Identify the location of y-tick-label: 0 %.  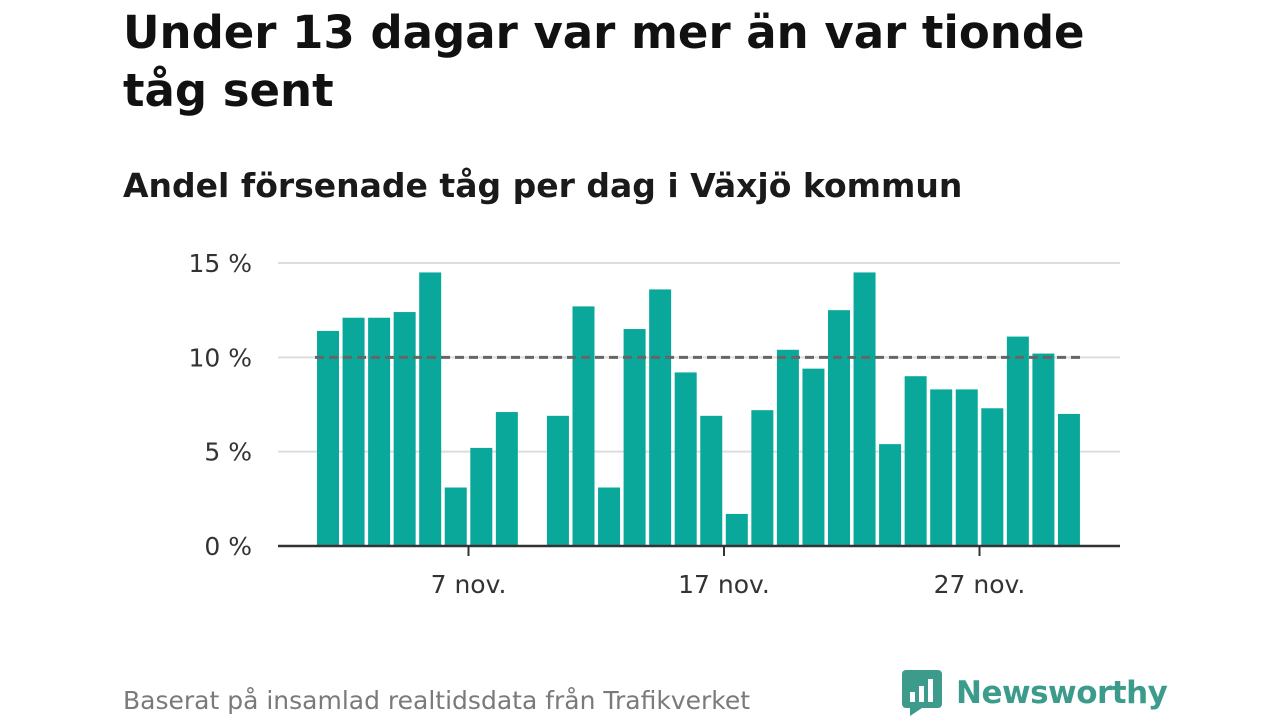
(228, 546).